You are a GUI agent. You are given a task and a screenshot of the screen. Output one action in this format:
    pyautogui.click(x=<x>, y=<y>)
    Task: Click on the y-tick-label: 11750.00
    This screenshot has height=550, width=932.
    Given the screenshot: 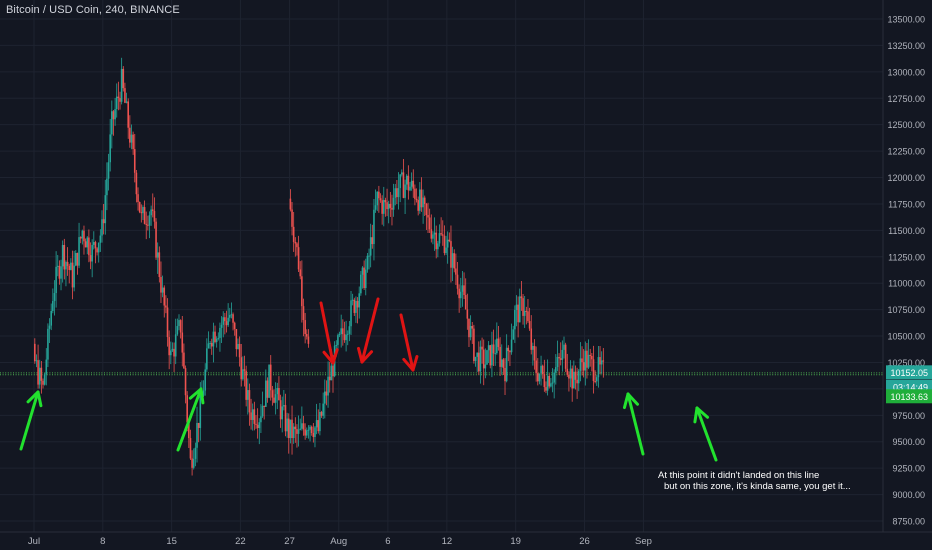 What is the action you would take?
    pyautogui.click(x=906, y=204)
    